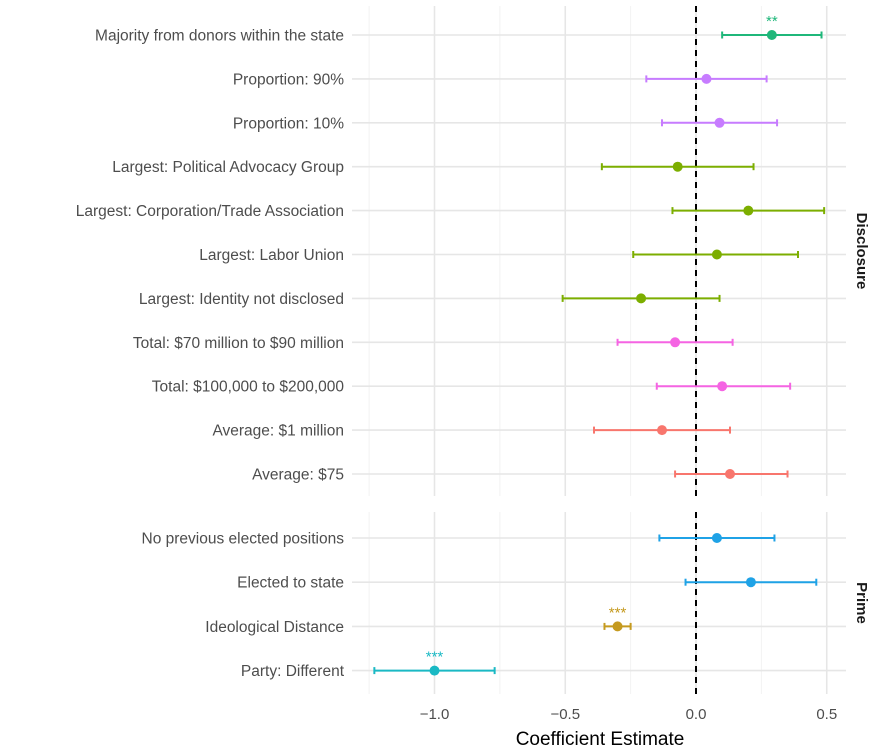 The image size is (870, 752). What do you see at coordinates (210, 211) in the screenshot?
I see `category-label: Largest: Corporation/Trade Association` at bounding box center [210, 211].